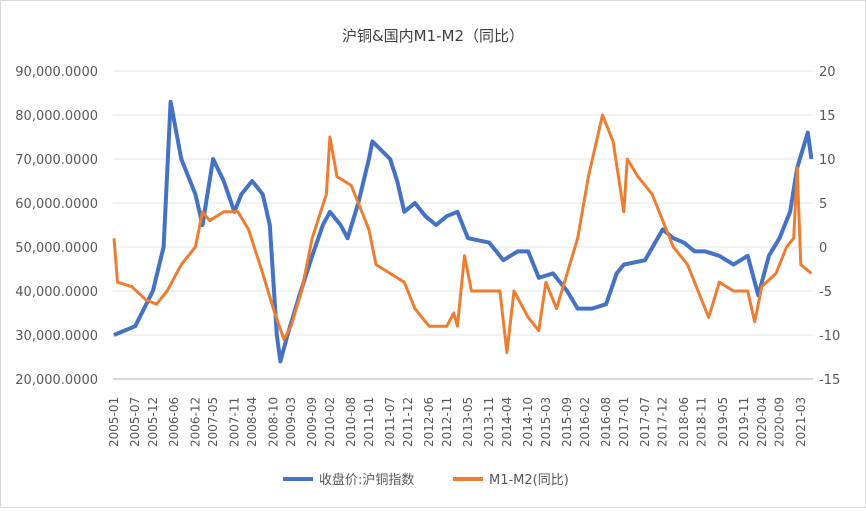  I want to click on y-right-tick-label: 5, so click(823, 204).